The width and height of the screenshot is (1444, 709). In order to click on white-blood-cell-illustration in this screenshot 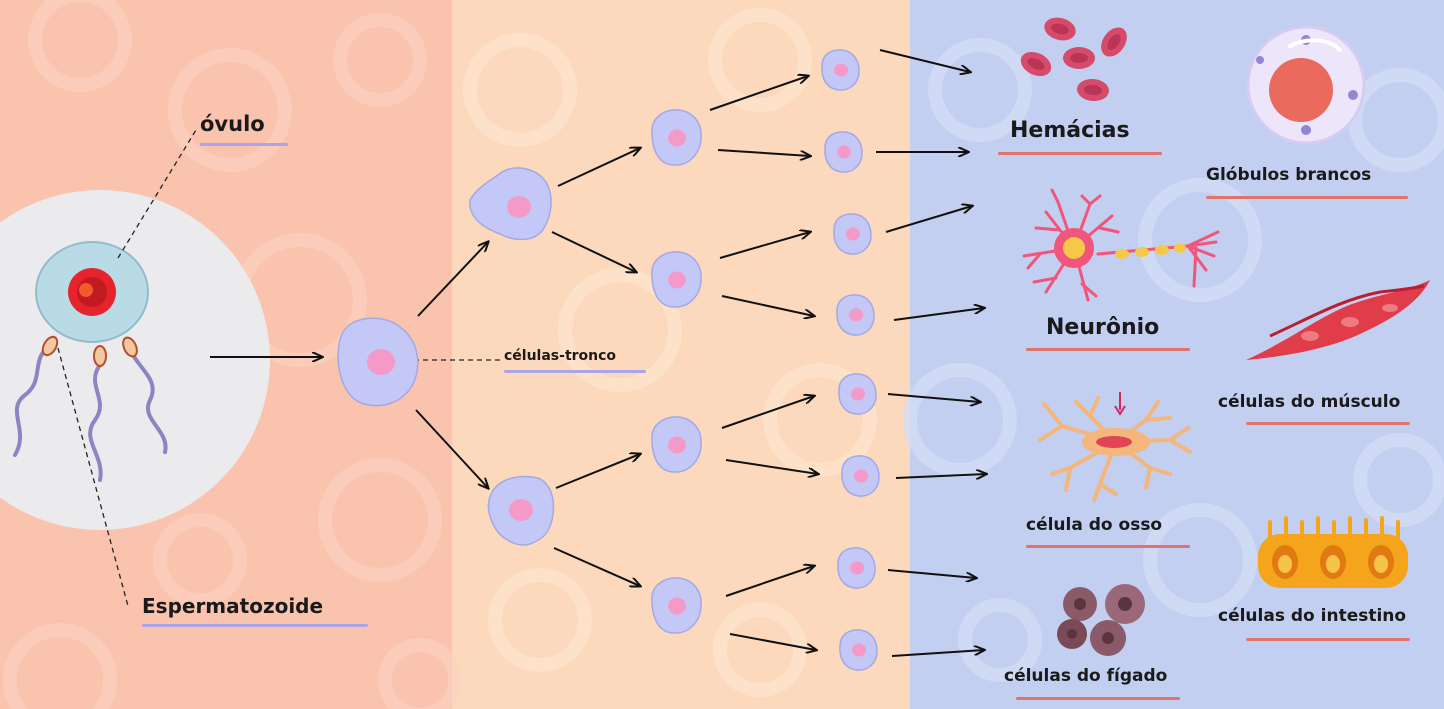, I will do `click(1306, 85)`.